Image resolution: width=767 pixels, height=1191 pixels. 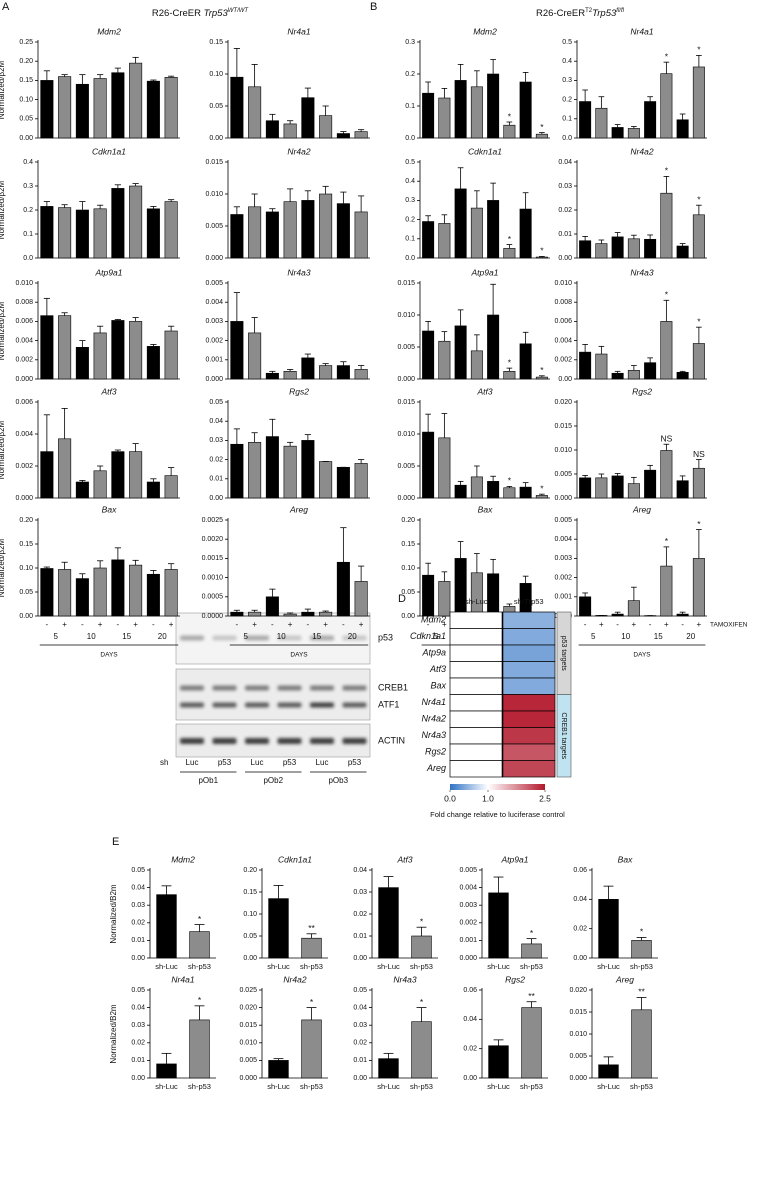 I want to click on x-axis-label: DAYS, so click(x=642, y=655).